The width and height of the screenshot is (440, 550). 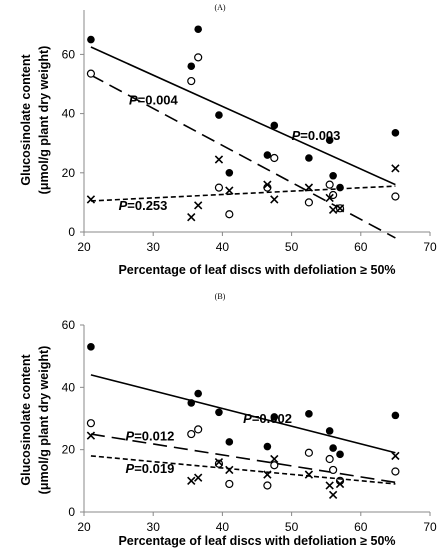 I want to click on p-value-label: P=0.004, so click(x=154, y=100).